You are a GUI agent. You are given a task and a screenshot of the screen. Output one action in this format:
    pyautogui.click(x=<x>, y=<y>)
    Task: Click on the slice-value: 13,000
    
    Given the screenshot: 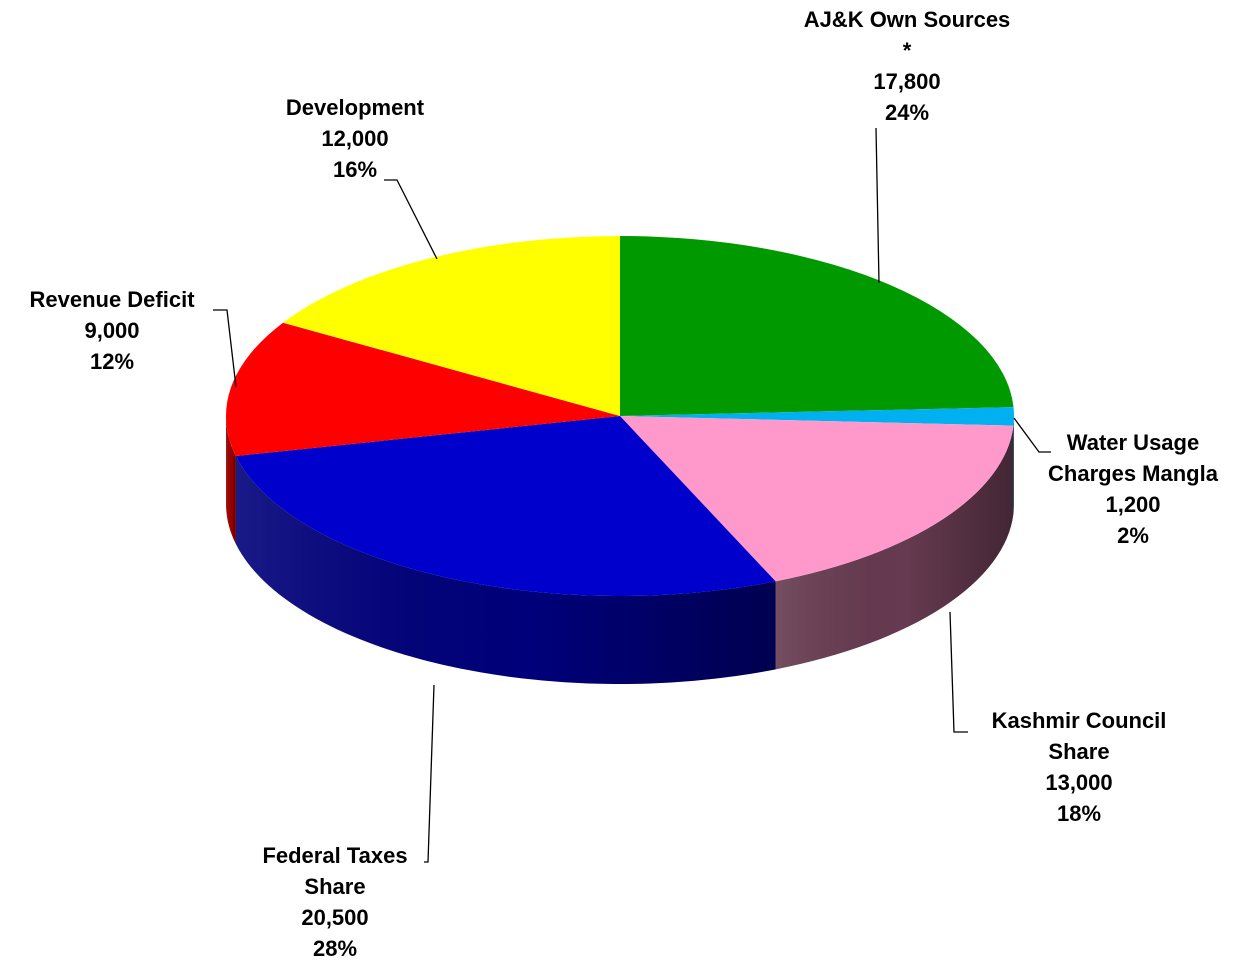 What is the action you would take?
    pyautogui.click(x=1079, y=782)
    